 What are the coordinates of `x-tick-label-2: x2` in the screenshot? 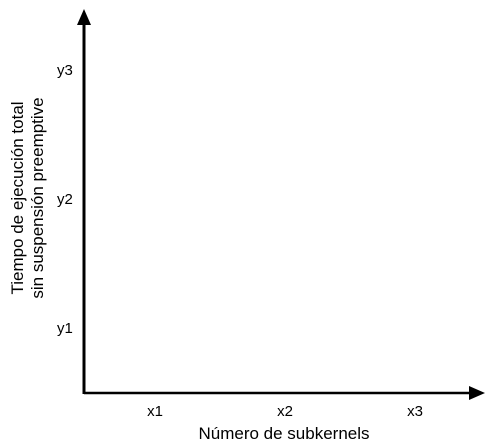 It's located at (285, 411).